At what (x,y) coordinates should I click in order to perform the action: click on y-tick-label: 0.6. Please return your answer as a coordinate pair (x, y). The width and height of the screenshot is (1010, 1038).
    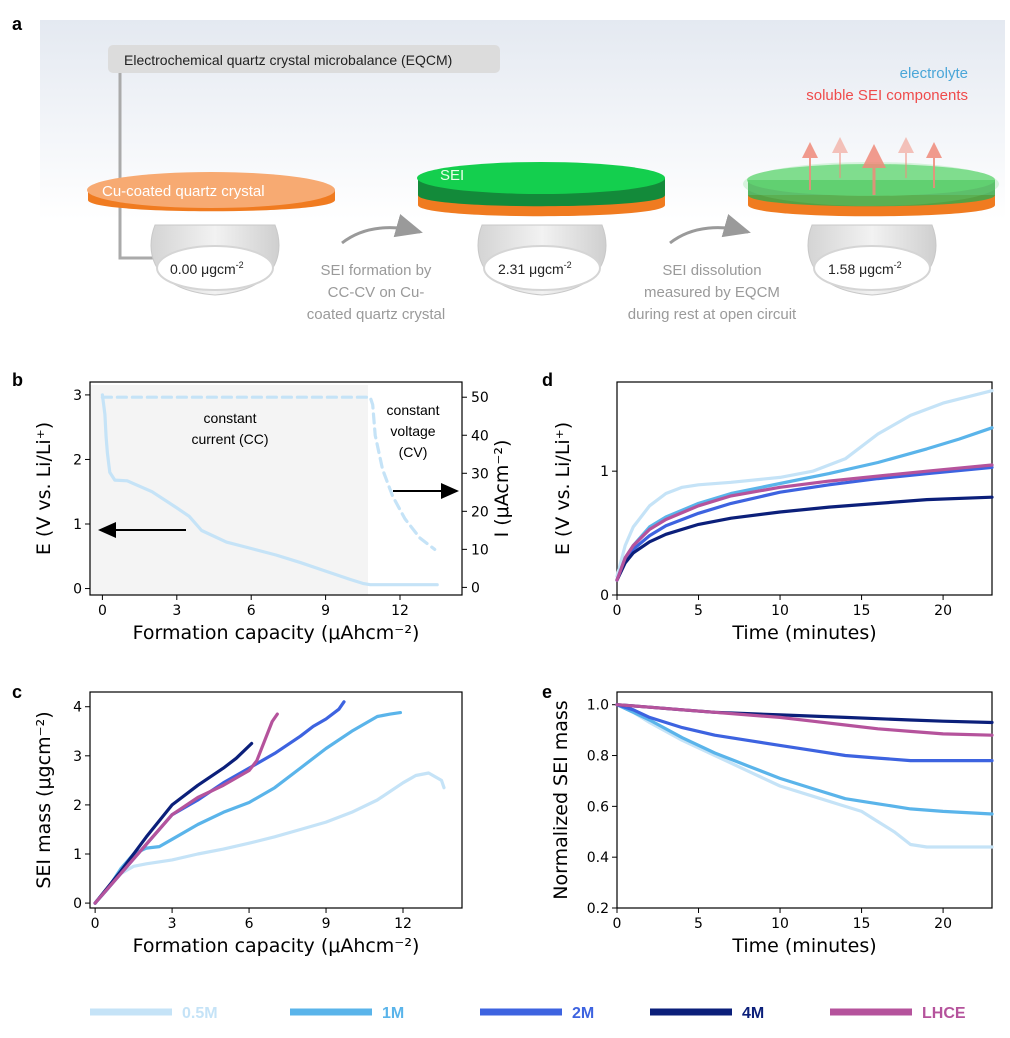
    Looking at the image, I should click on (598, 807).